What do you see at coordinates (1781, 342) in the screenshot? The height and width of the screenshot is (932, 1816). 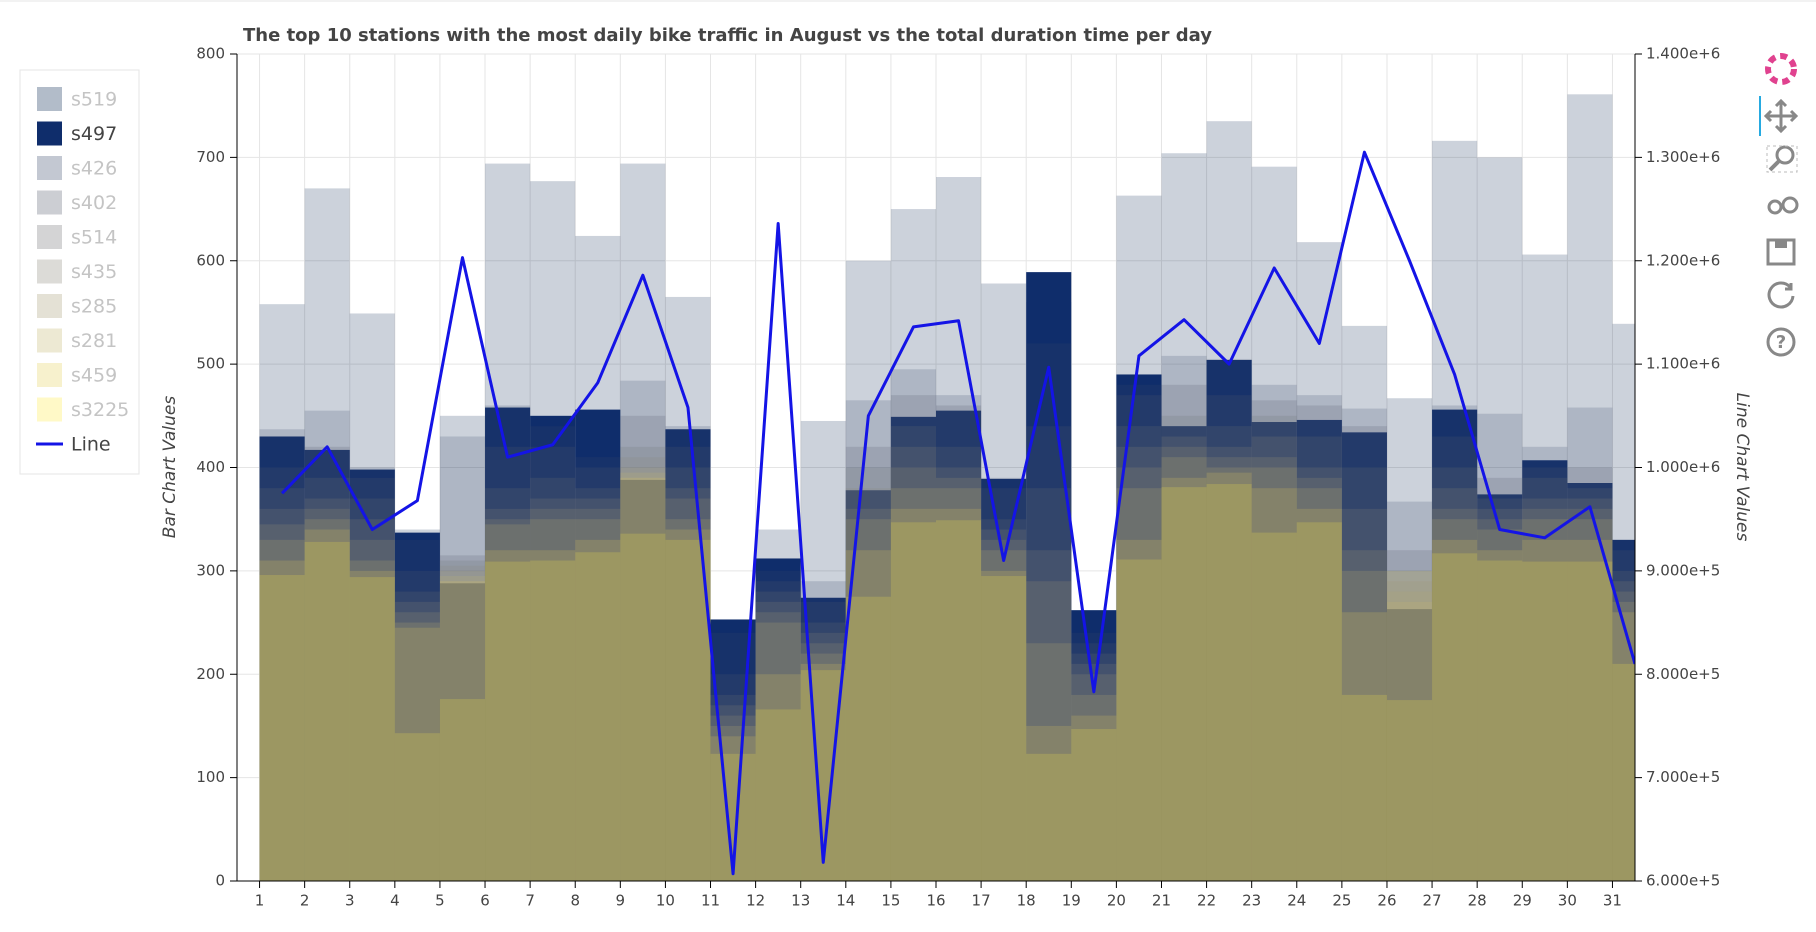 I see `help-tool: ?` at bounding box center [1781, 342].